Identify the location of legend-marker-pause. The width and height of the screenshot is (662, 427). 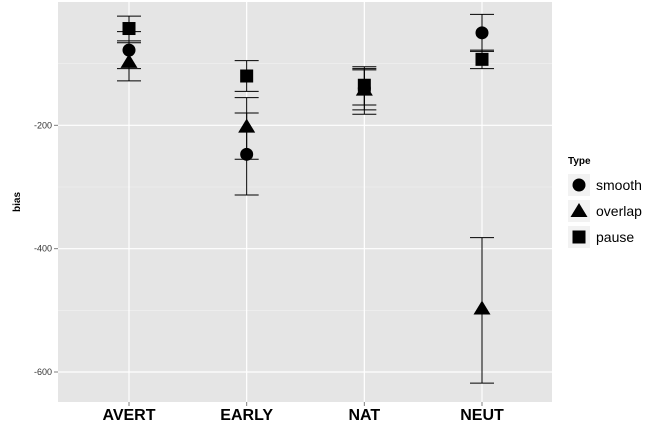
(579, 237).